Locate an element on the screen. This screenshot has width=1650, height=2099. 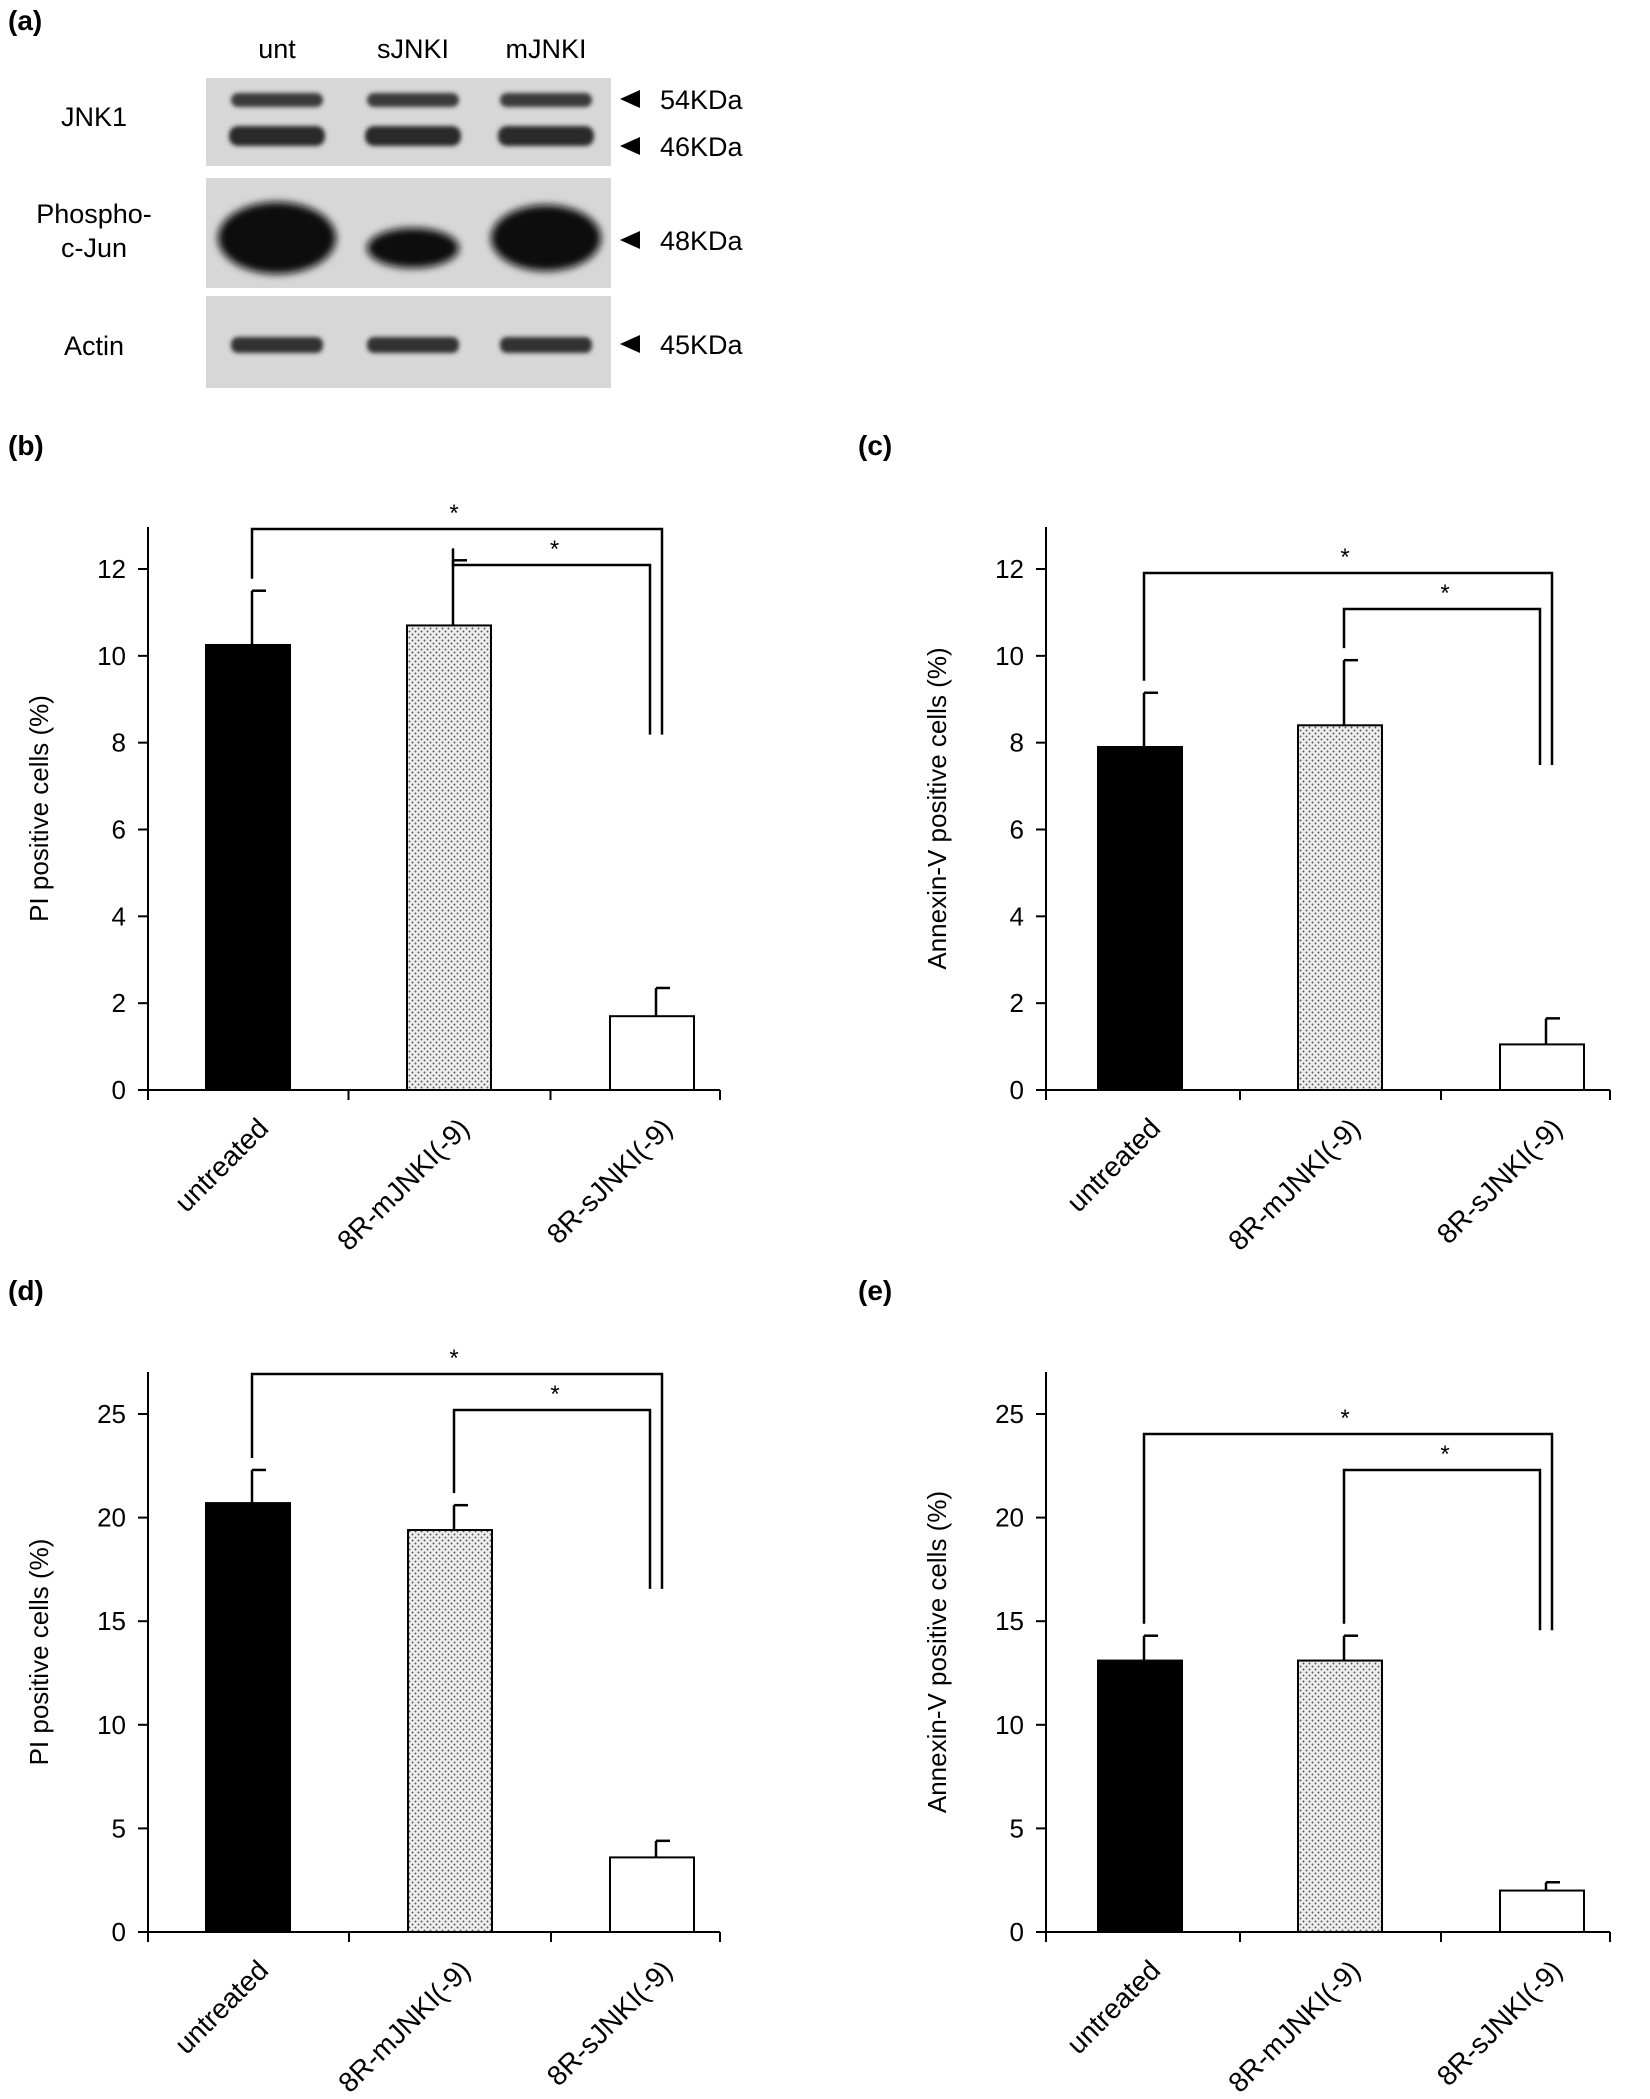
marker-size-label: 46KDa is located at coordinates (702, 147).